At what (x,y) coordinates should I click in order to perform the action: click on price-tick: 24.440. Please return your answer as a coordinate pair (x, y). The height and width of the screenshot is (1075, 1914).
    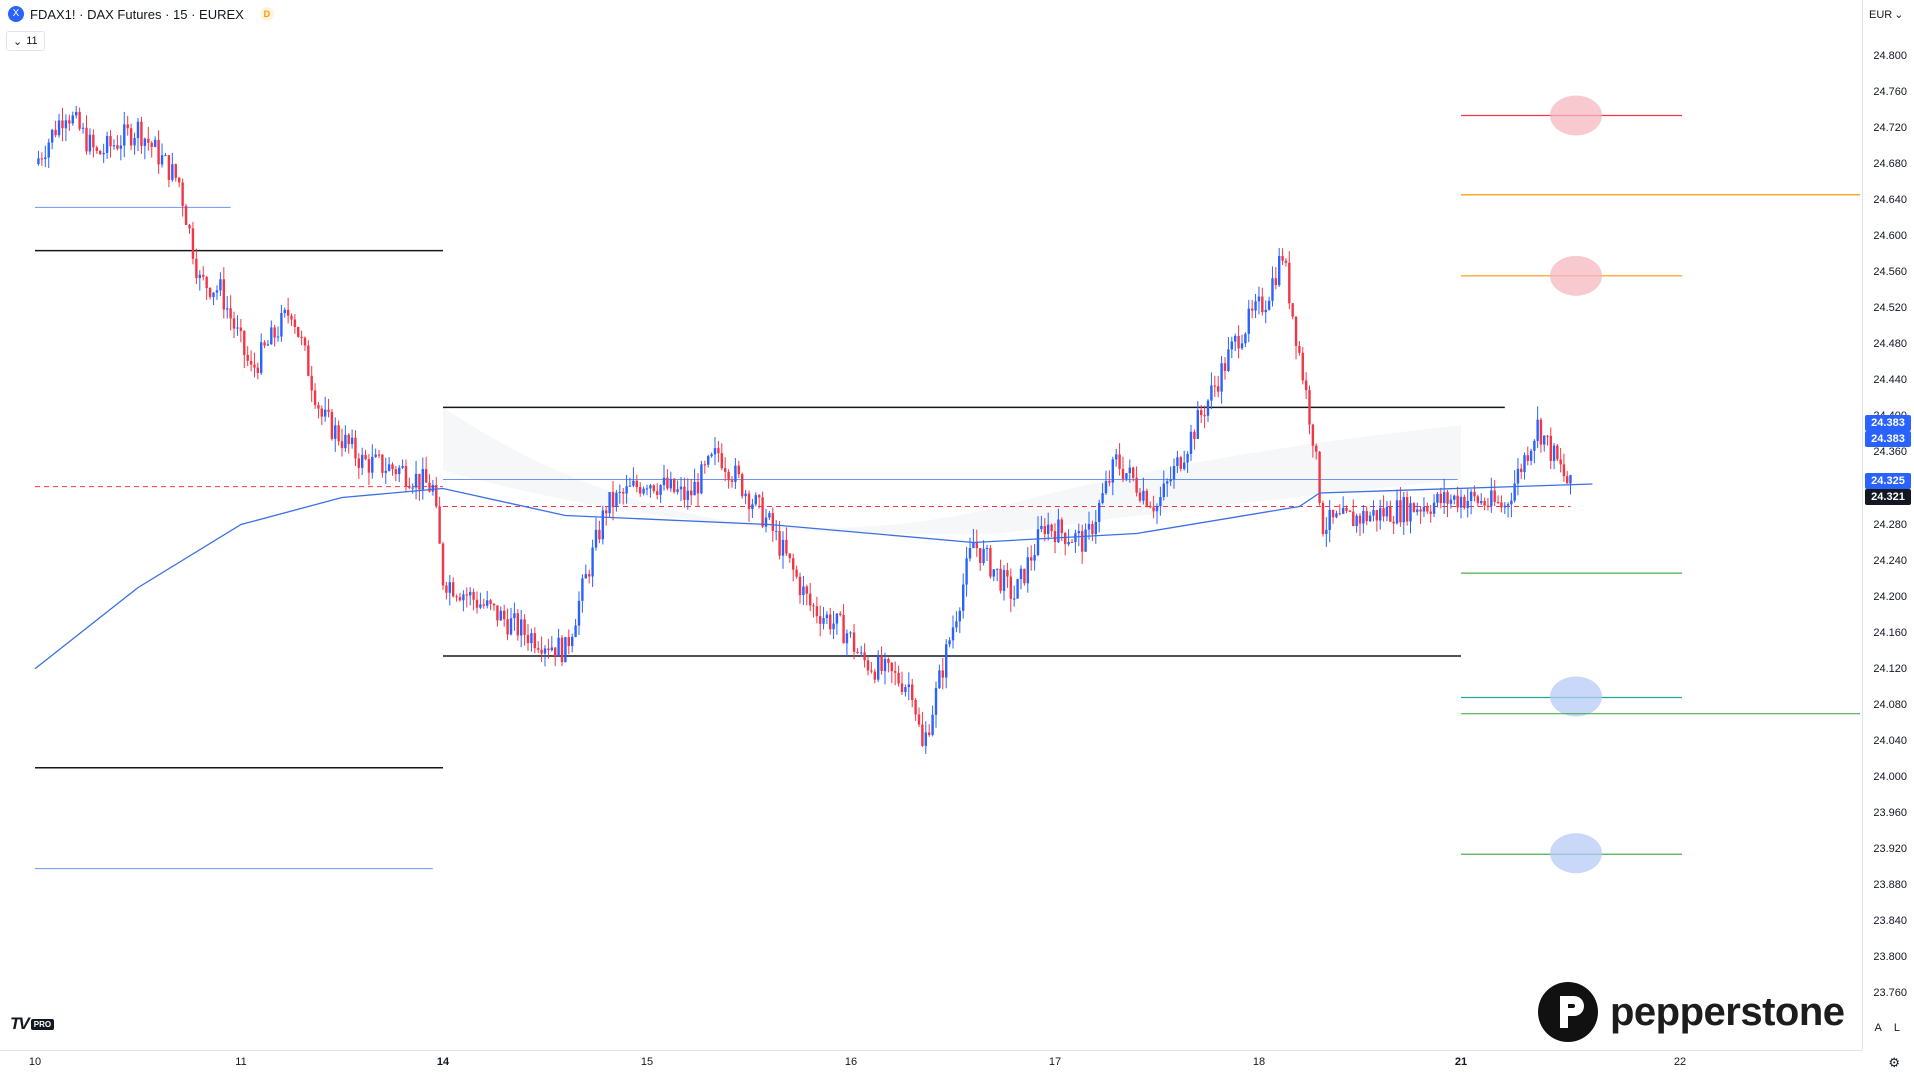
    Looking at the image, I should click on (1890, 380).